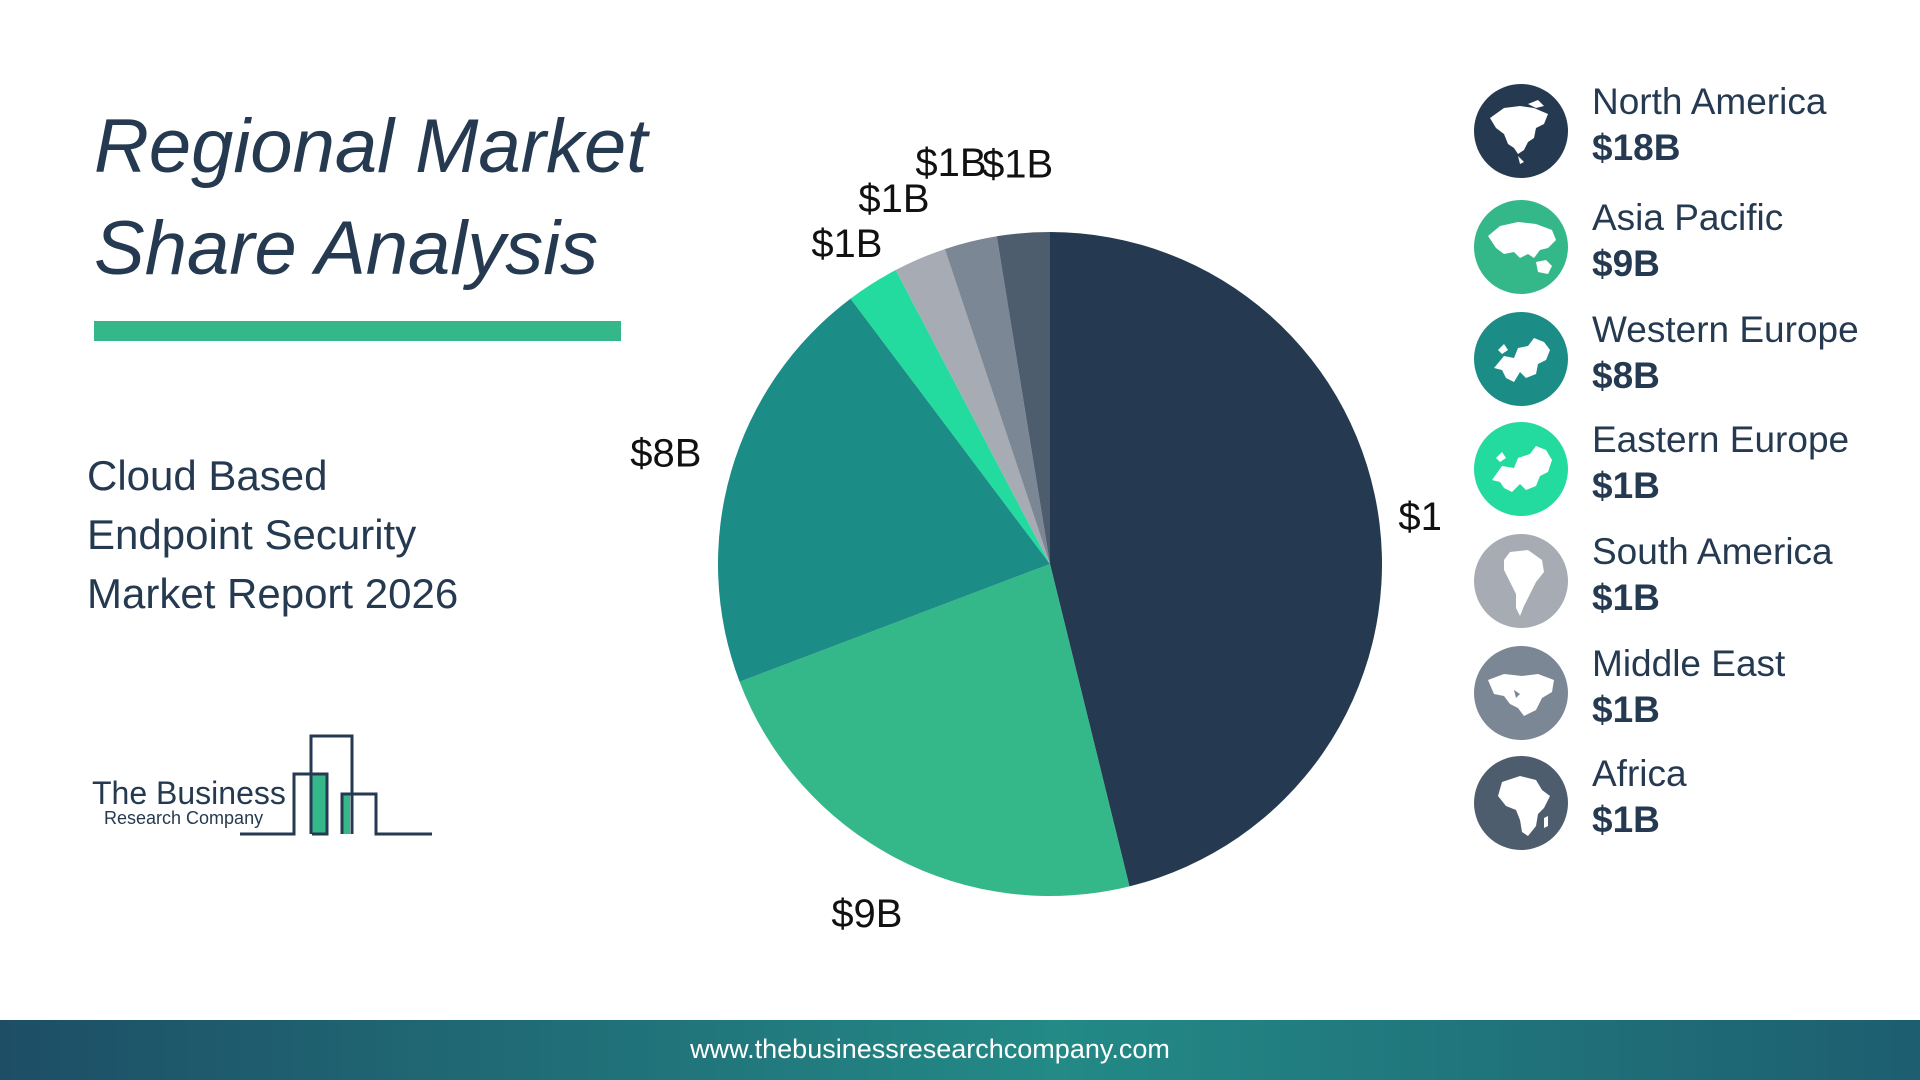 The width and height of the screenshot is (1920, 1080). Describe the element at coordinates (184, 818) in the screenshot. I see `logo-name-line-2: Research Company` at that location.